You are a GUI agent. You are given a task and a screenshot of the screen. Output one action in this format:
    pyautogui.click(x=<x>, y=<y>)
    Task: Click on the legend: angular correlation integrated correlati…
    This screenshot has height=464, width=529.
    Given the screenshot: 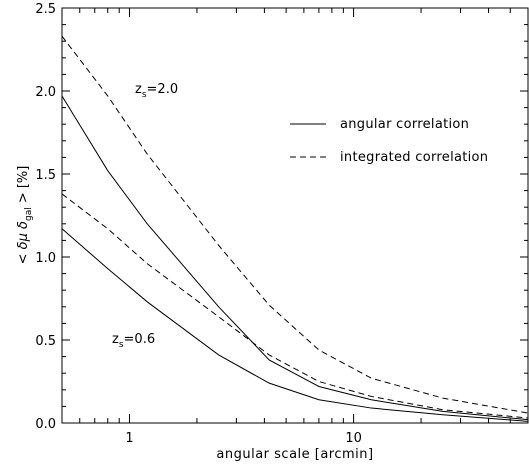 What is the action you would take?
    pyautogui.click(x=389, y=141)
    